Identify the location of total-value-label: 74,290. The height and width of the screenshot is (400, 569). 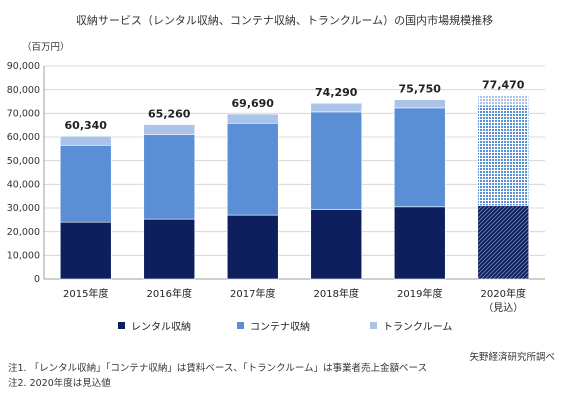
(336, 92).